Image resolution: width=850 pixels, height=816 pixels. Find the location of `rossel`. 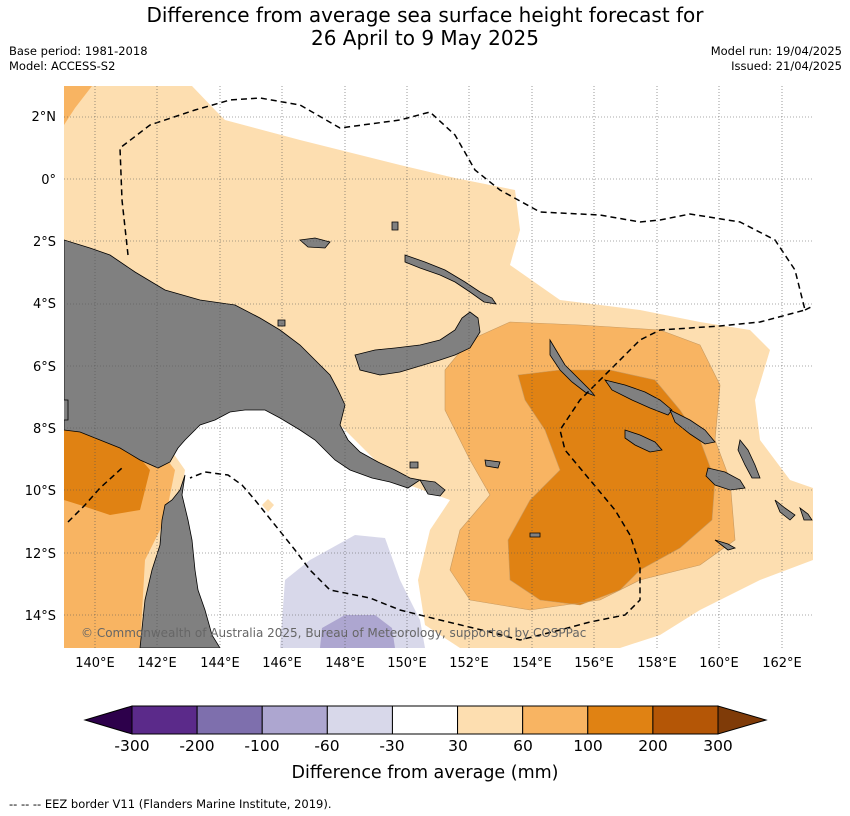

rossel is located at coordinates (535, 535).